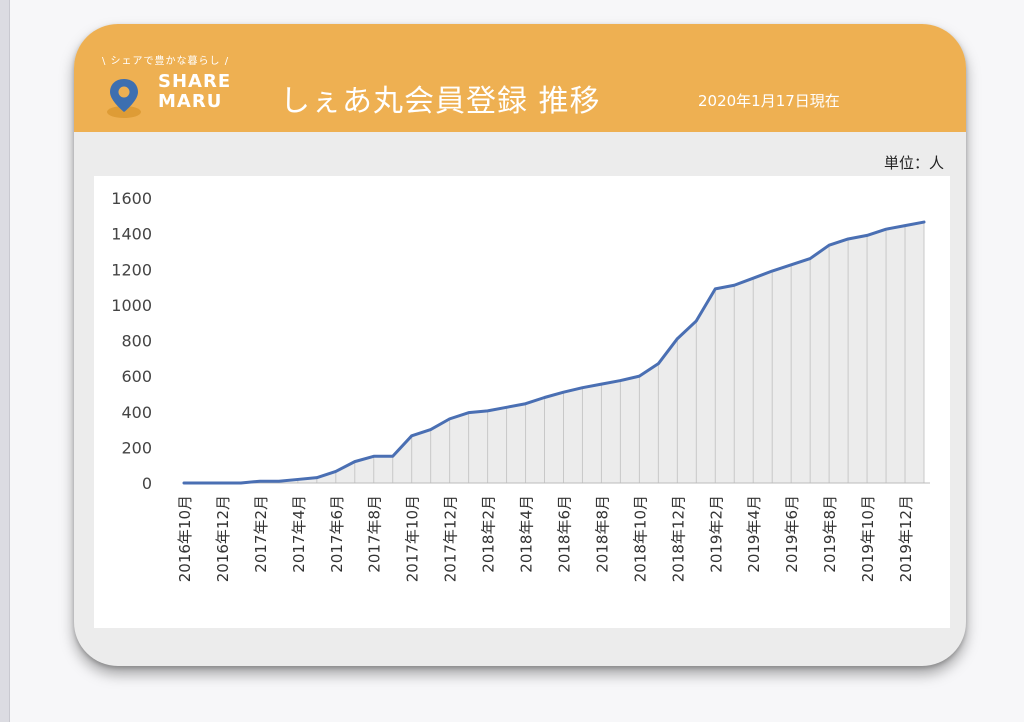  Describe the element at coordinates (131, 234) in the screenshot. I see `y-tick-label: 1400` at that location.